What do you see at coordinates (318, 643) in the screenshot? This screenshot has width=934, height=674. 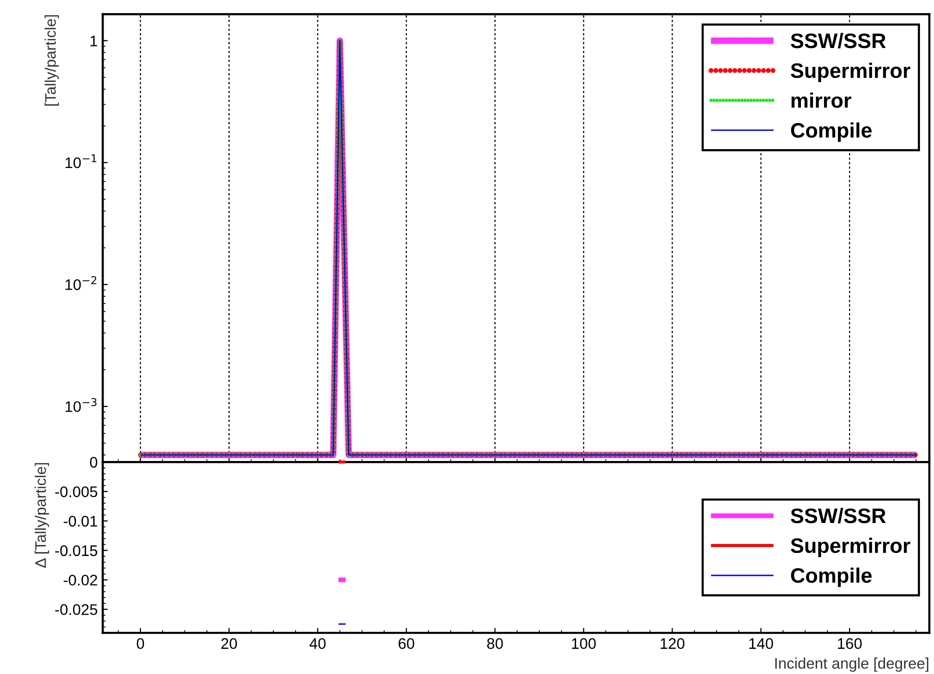 I see `x-tick-label: 40` at bounding box center [318, 643].